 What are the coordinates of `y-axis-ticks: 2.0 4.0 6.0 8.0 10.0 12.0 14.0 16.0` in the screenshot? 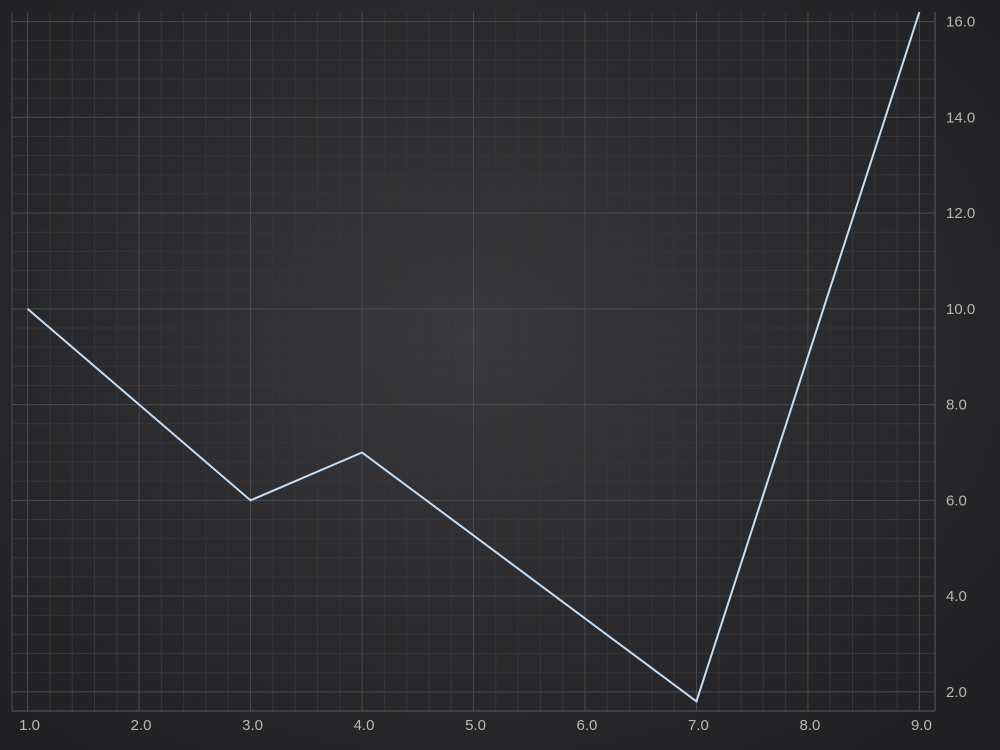 It's located at (960, 357).